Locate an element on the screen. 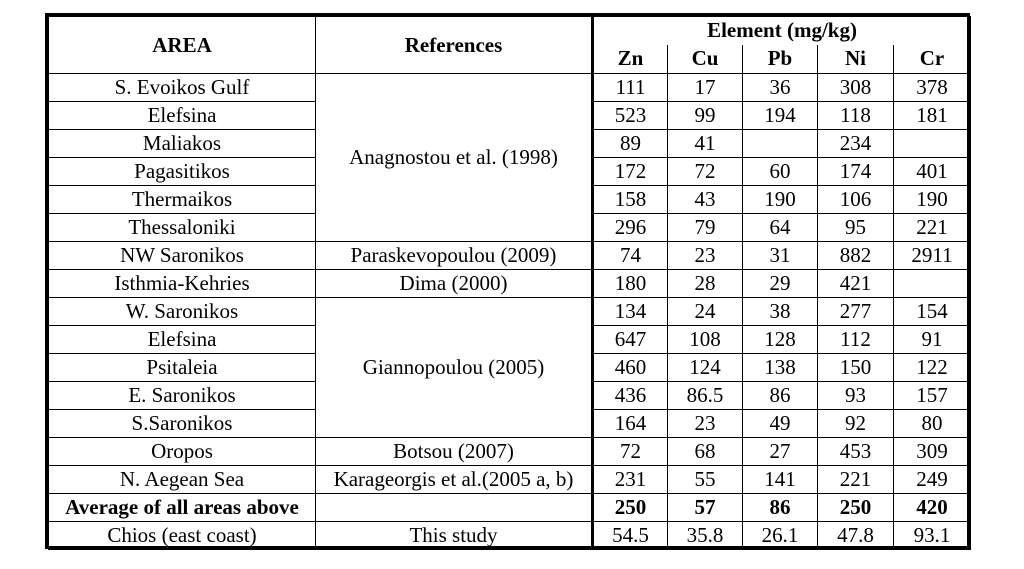 The image size is (1024, 569). table-row: Pagasitikos 172 72 60 174 401 is located at coordinates (510, 171).